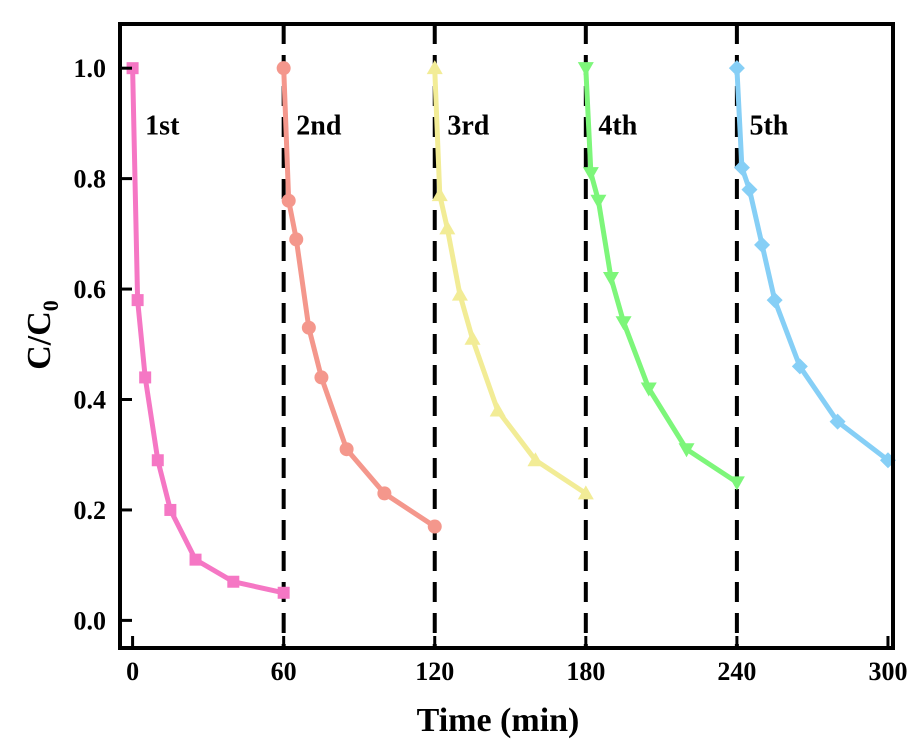 The height and width of the screenshot is (750, 921). I want to click on series-label-5th: 5th, so click(768, 125).